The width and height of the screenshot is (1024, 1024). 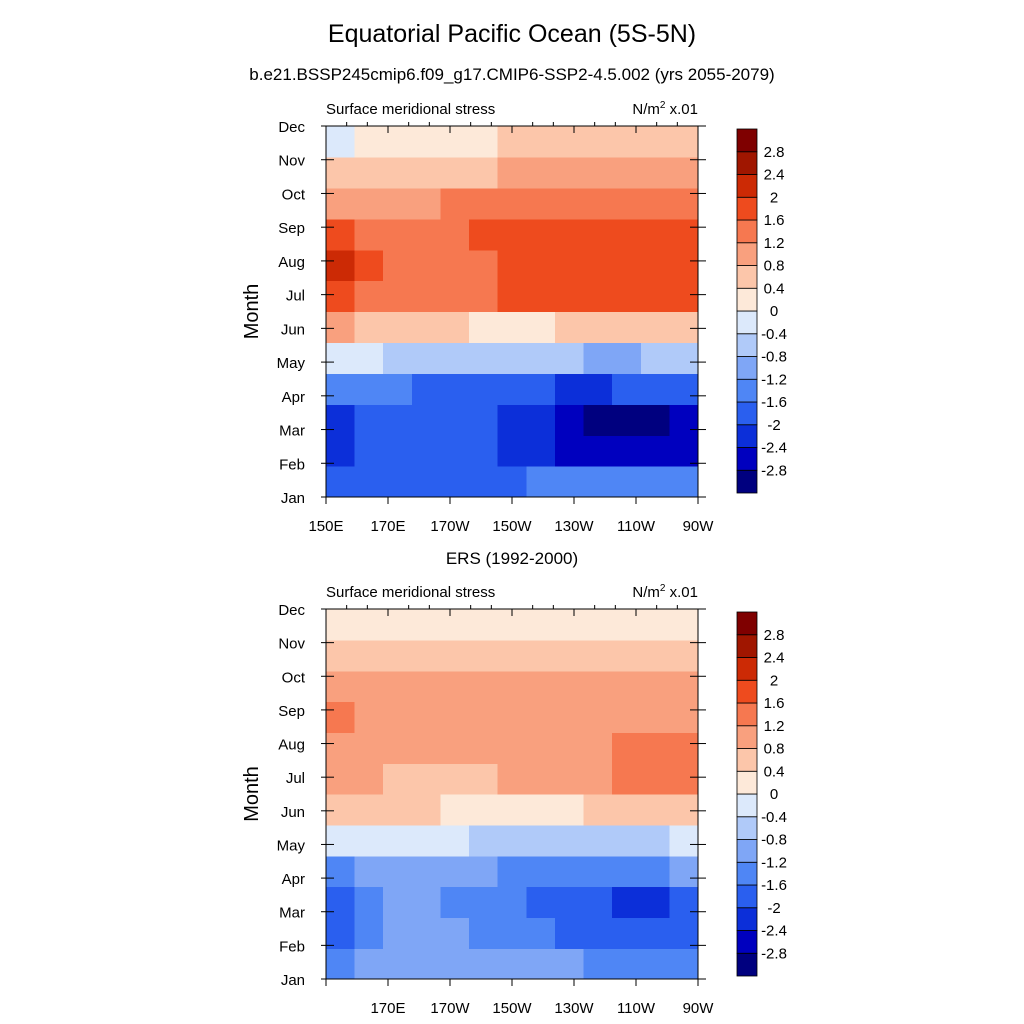 I want to click on x-tick-label: 170W, so click(x=450, y=526).